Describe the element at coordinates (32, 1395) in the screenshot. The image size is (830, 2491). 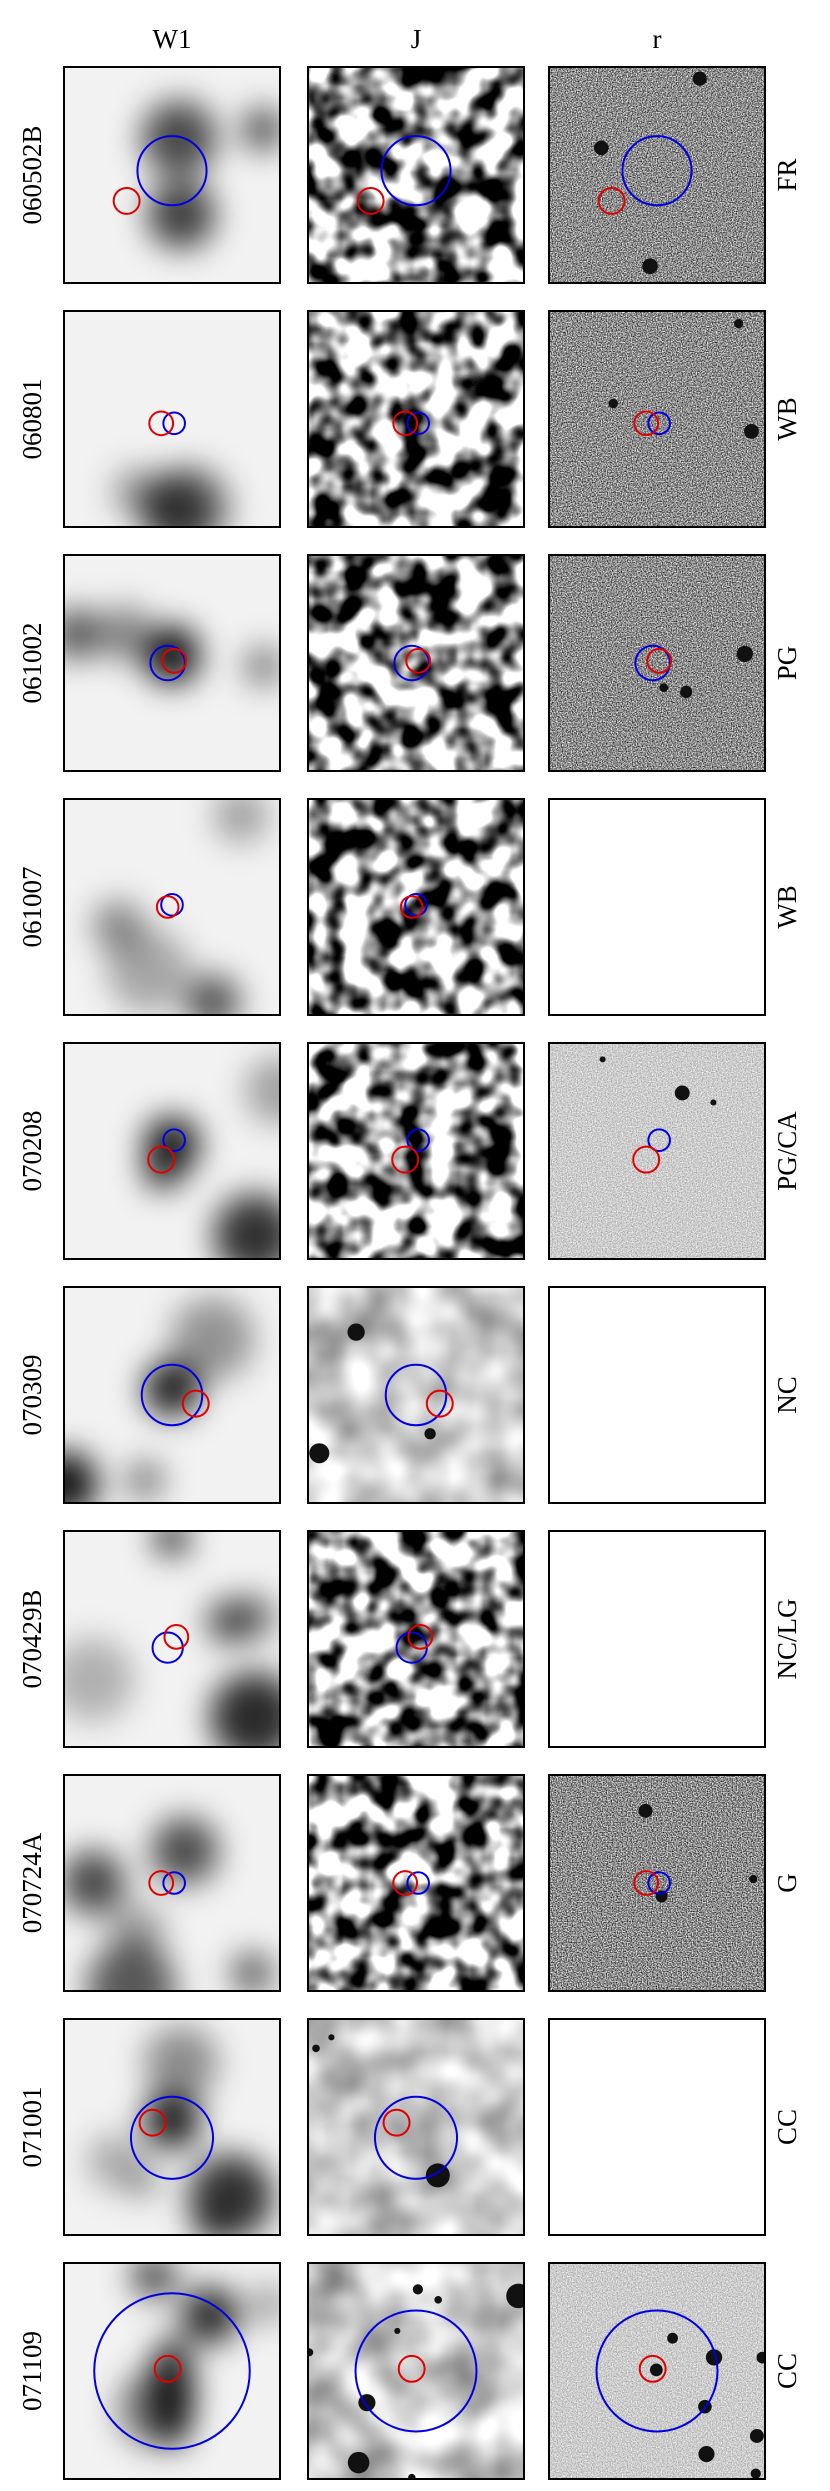
I see `grb-name: 070309` at that location.